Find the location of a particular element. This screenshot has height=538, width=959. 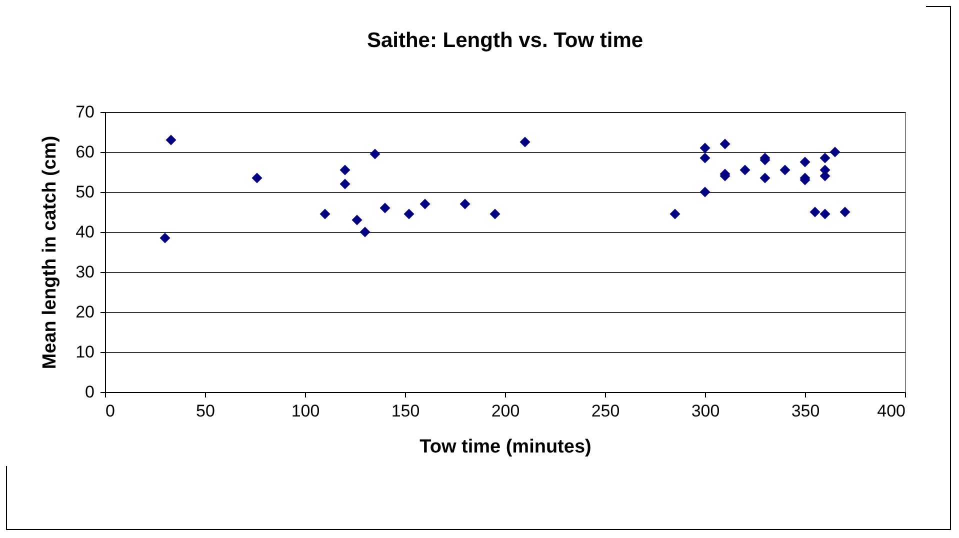

y-tick-label: 50 is located at coordinates (85, 192).